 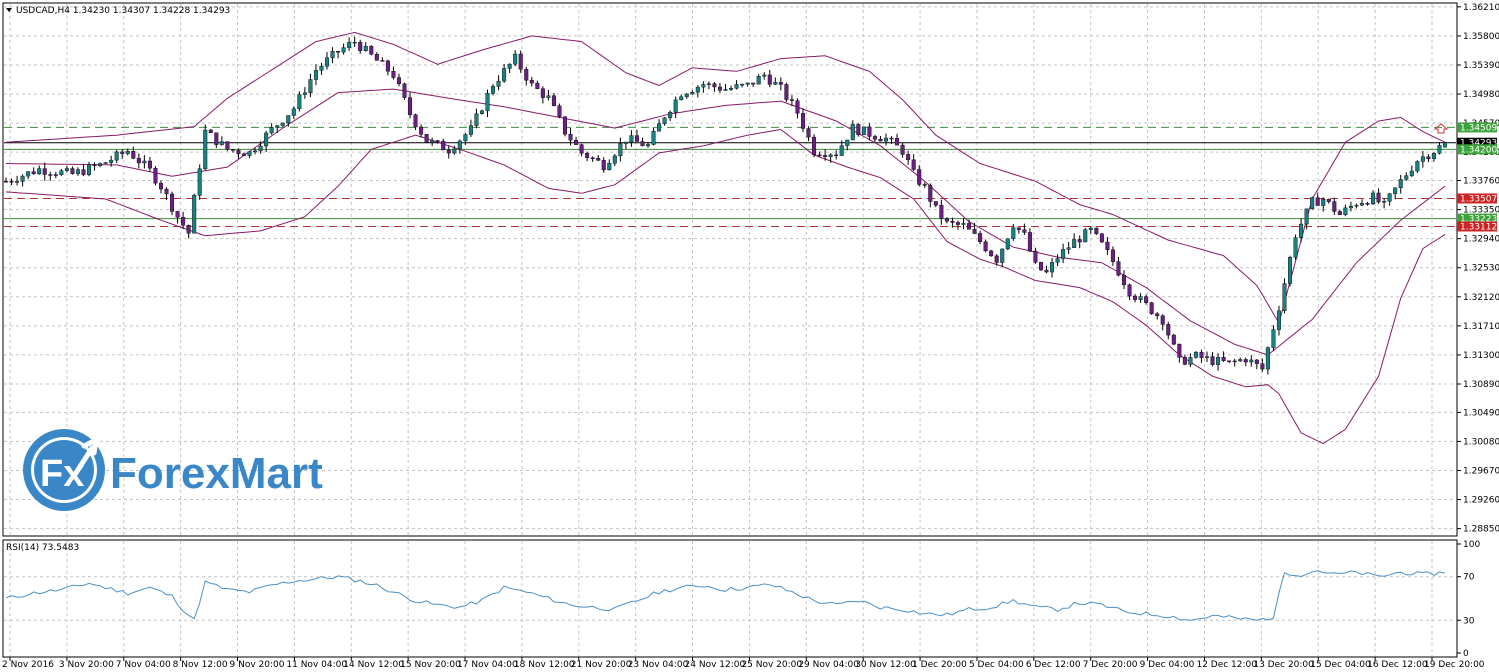 I want to click on time-tick-label: 12 Dec 12:00, so click(x=1226, y=665).